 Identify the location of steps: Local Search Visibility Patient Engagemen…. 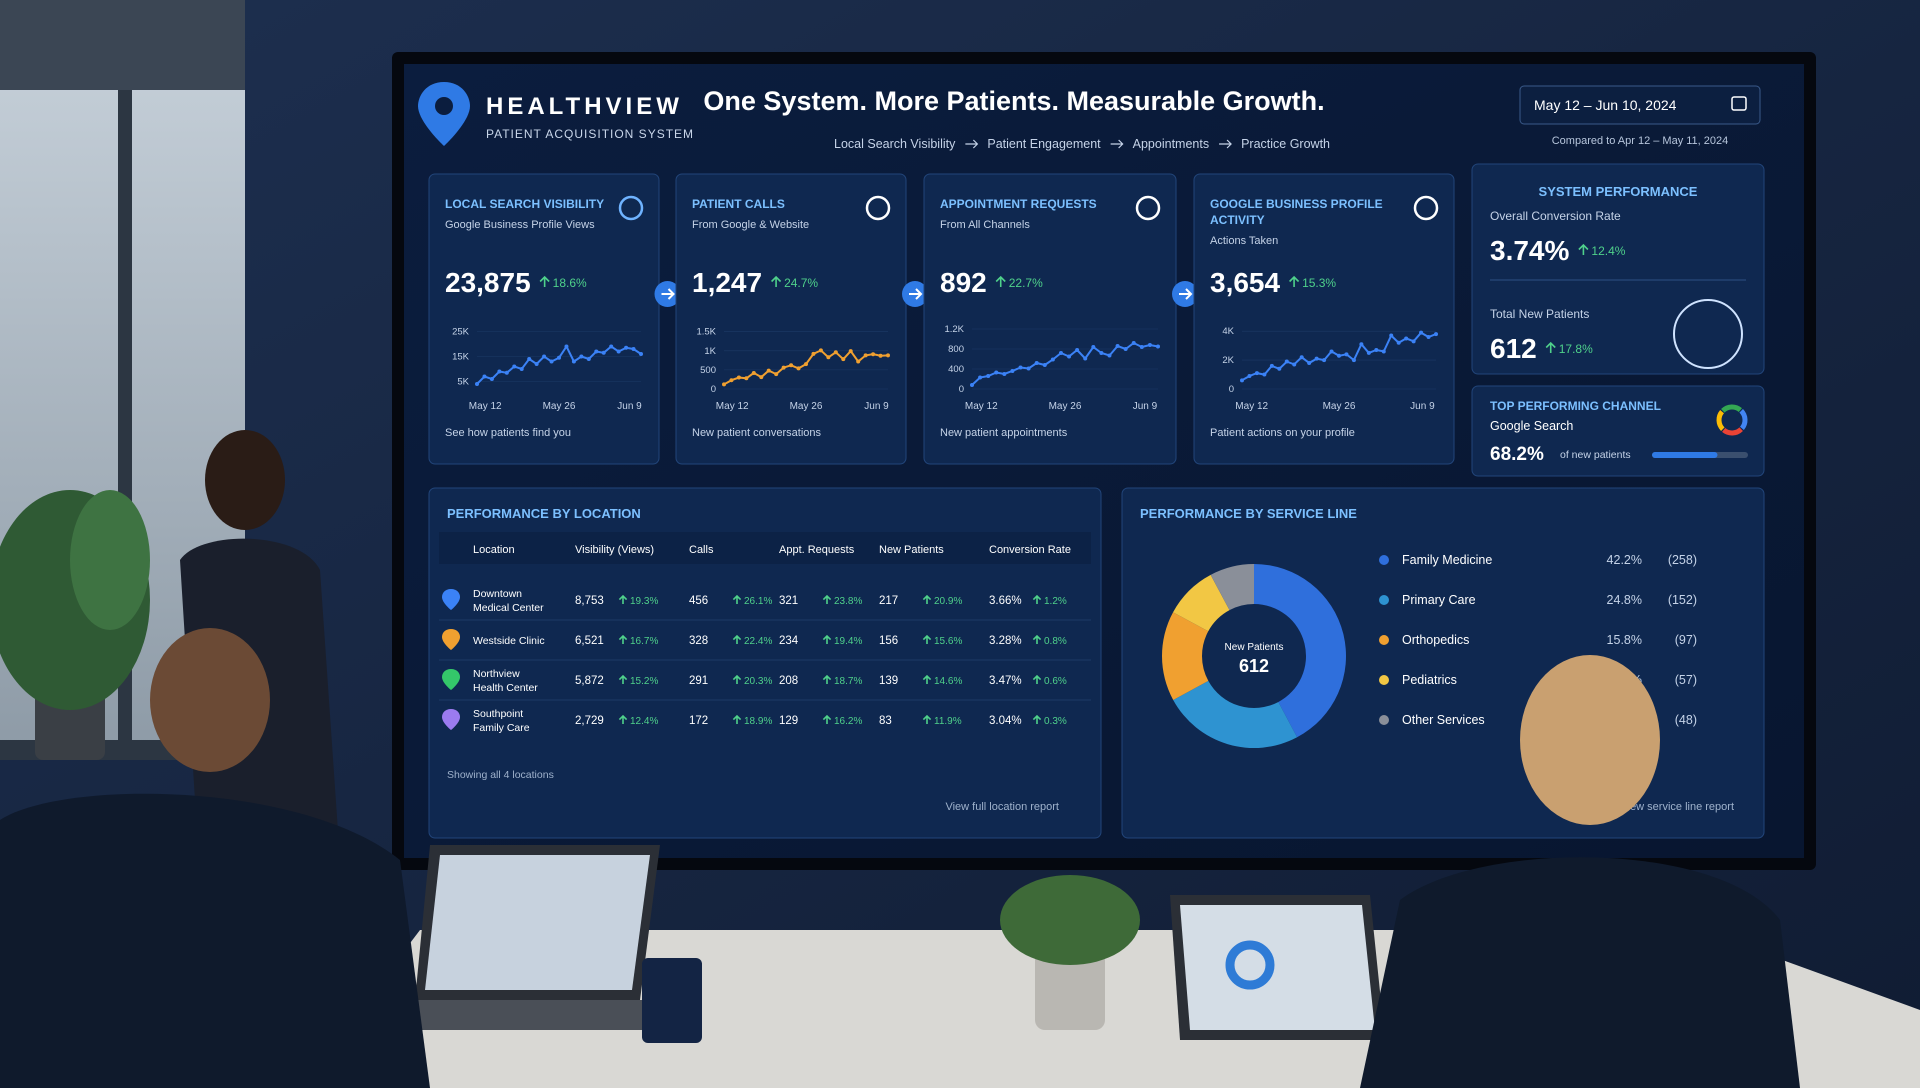
(1082, 144).